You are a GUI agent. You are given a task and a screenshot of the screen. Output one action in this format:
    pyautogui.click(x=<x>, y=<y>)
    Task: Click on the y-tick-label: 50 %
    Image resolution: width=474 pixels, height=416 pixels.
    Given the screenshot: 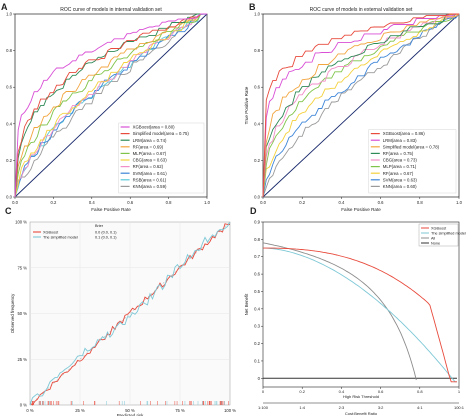 What is the action you would take?
    pyautogui.click(x=22, y=313)
    